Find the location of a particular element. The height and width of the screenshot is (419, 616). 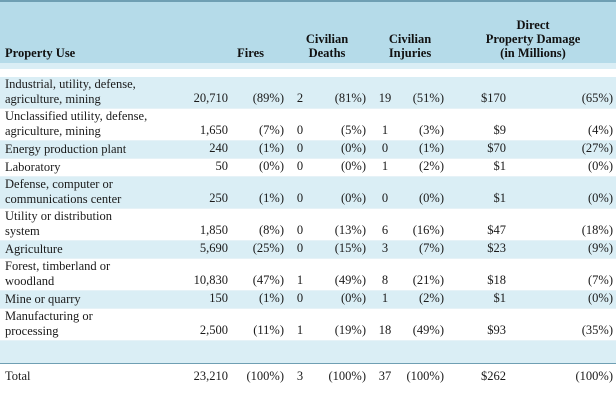

property-use-label-line: Manufacturing or is located at coordinates (49, 316).